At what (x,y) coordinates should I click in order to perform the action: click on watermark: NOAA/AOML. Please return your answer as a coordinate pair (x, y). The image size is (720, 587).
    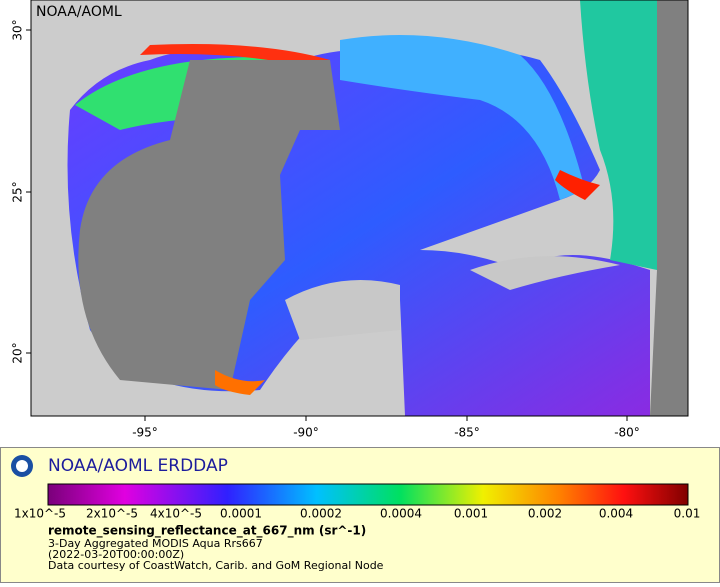
    Looking at the image, I should click on (79, 12).